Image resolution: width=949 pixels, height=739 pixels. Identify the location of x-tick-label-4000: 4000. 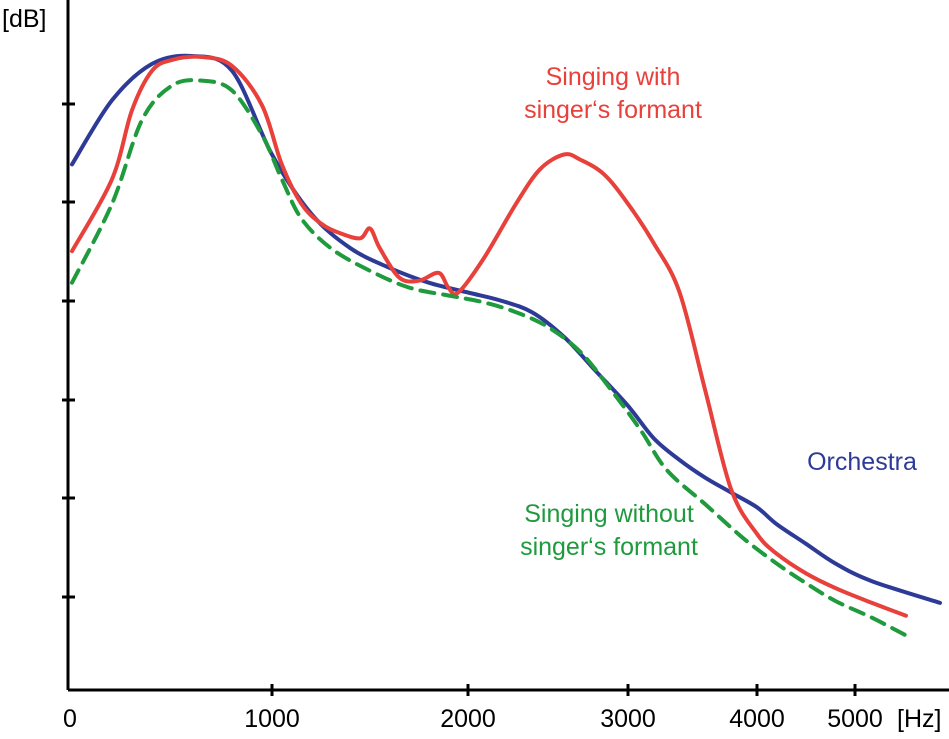
(757, 719).